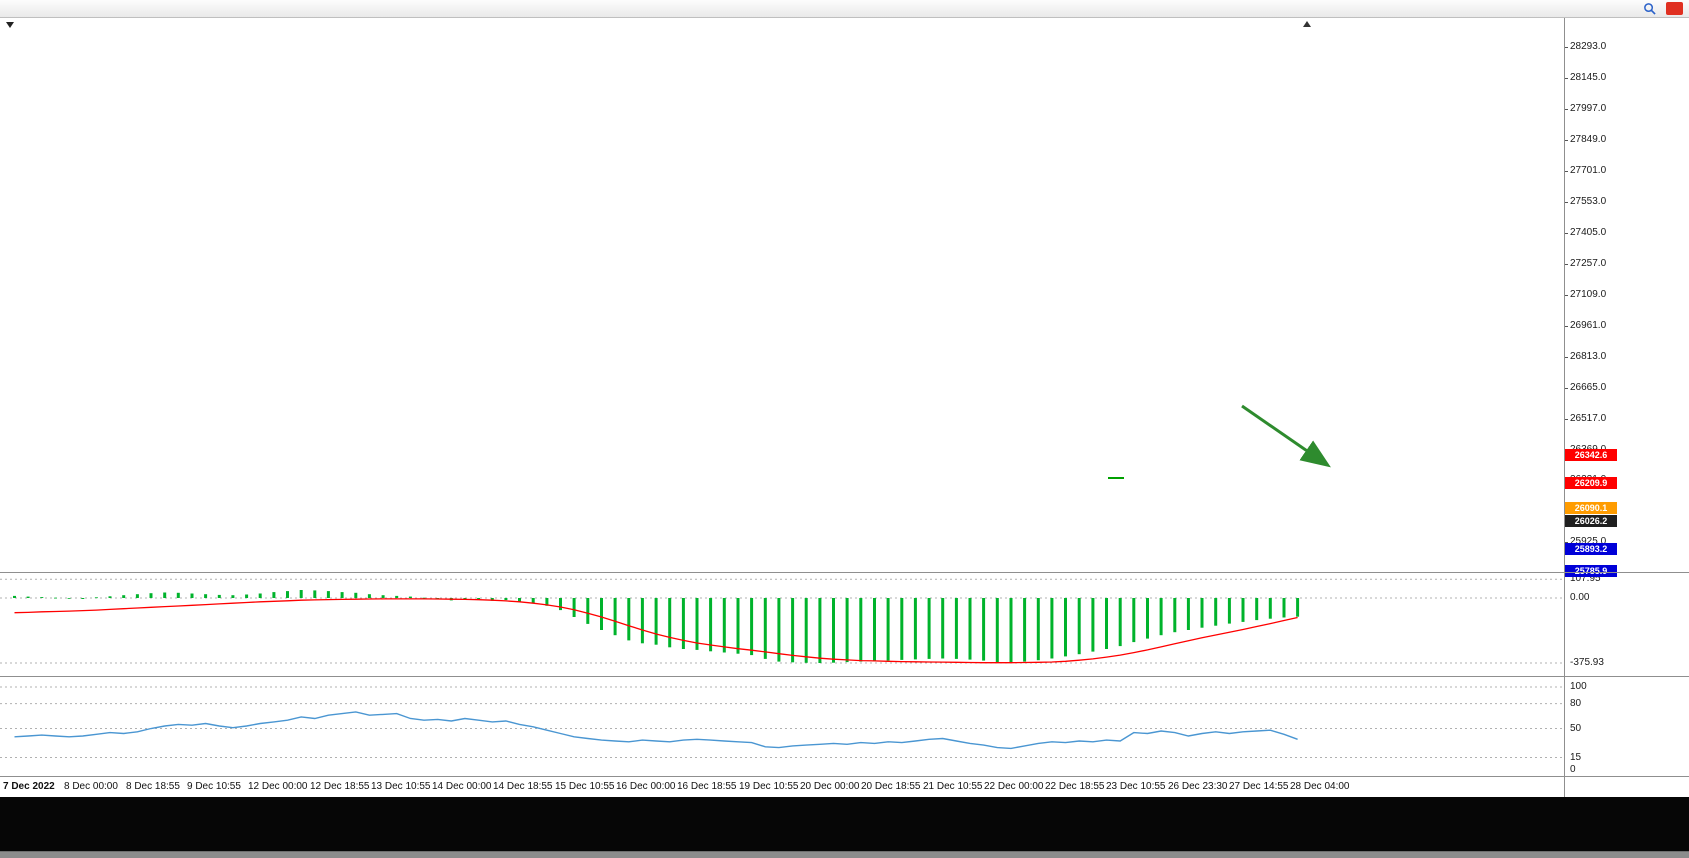 The height and width of the screenshot is (858, 1689). Describe the element at coordinates (844, 827) in the screenshot. I see `bottom-empty-area` at that location.